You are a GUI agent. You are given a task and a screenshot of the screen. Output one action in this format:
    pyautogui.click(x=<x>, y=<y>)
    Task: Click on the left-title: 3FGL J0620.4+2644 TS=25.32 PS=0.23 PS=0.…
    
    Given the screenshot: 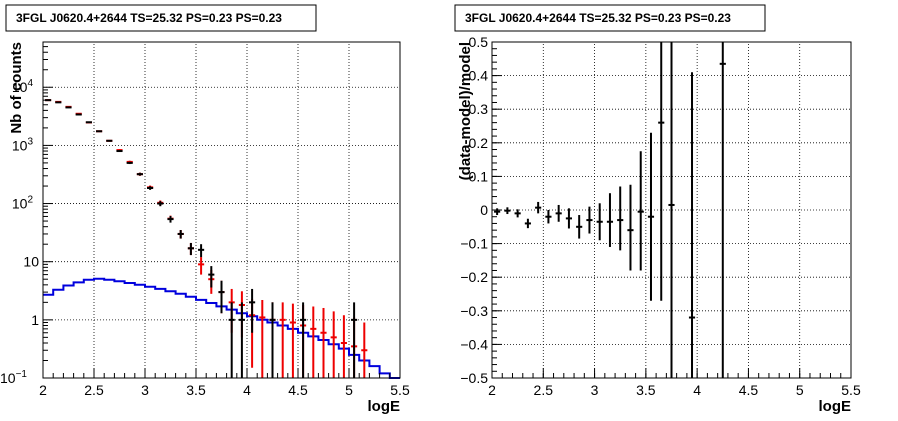 What is the action you would take?
    pyautogui.click(x=149, y=18)
    